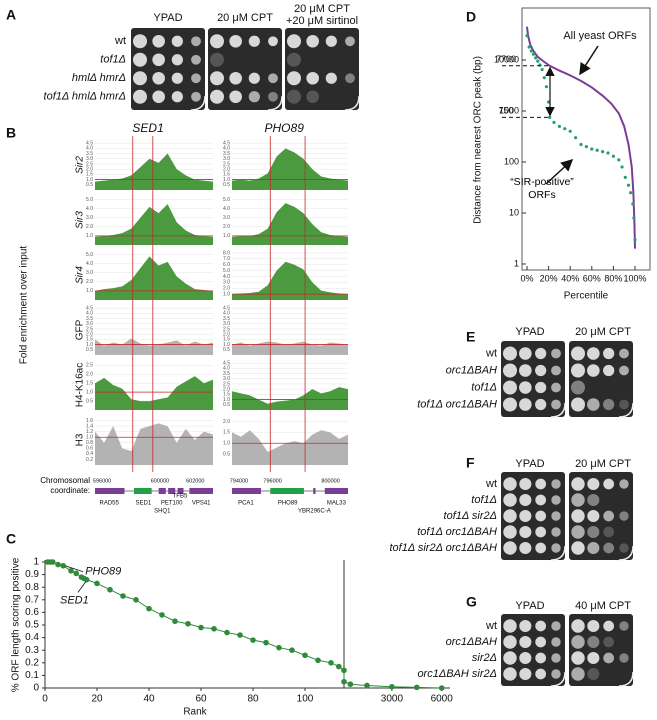 This screenshot has height=720, width=657. I want to click on y-tick-label: 0.4, so click(89, 454).